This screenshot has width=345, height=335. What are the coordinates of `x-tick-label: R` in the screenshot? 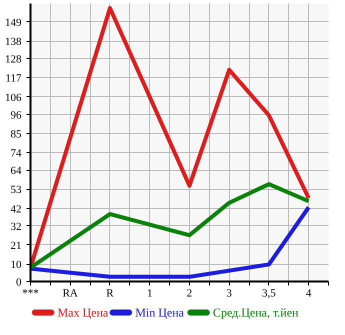 It's located at (110, 294).